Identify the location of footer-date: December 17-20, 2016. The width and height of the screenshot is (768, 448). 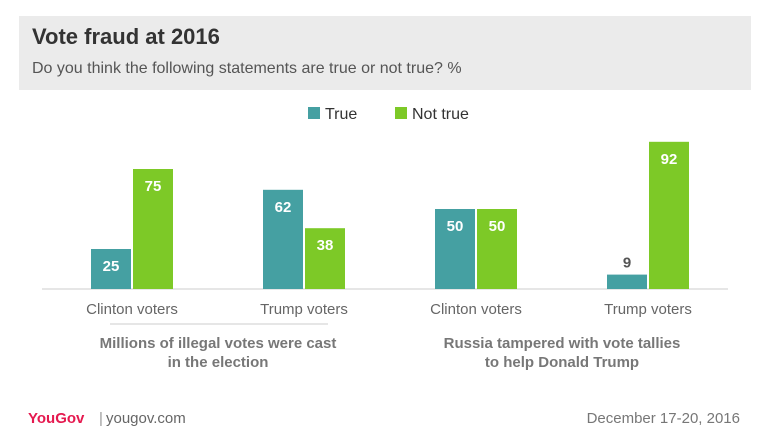
(663, 418).